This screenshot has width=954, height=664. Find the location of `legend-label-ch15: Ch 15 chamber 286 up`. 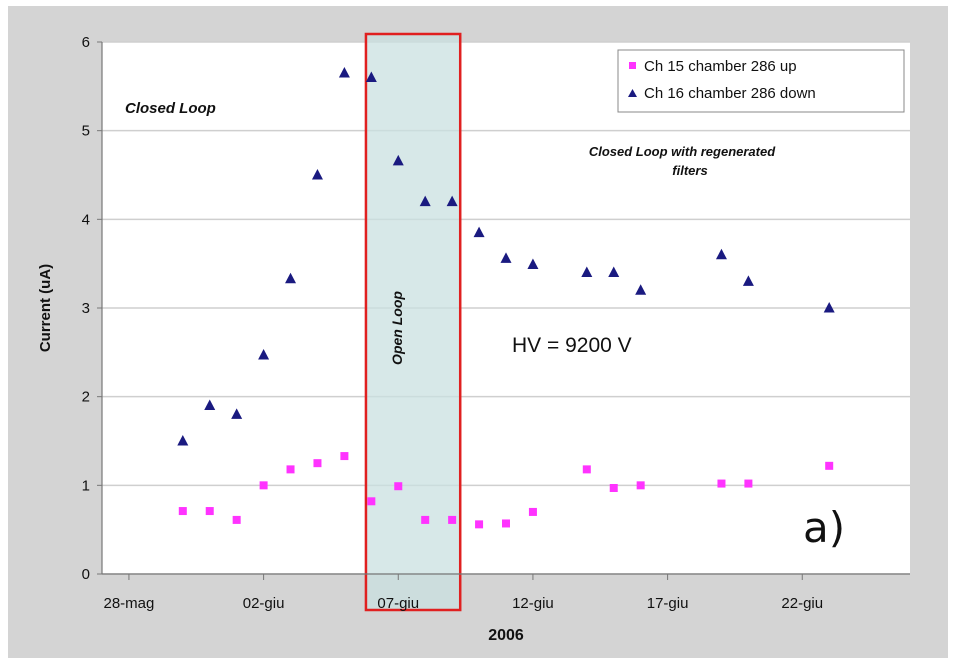

legend-label-ch15: Ch 15 chamber 286 up is located at coordinates (720, 66).